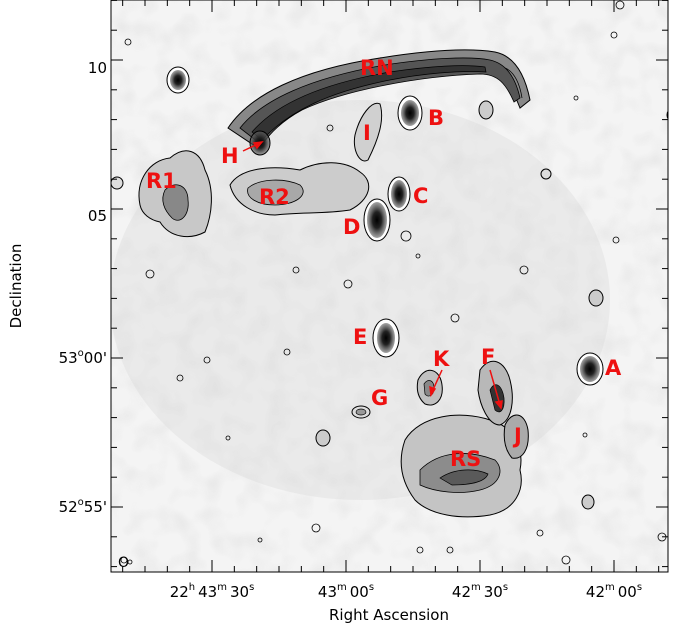  What do you see at coordinates (230, 156) in the screenshot?
I see `label-h: H` at bounding box center [230, 156].